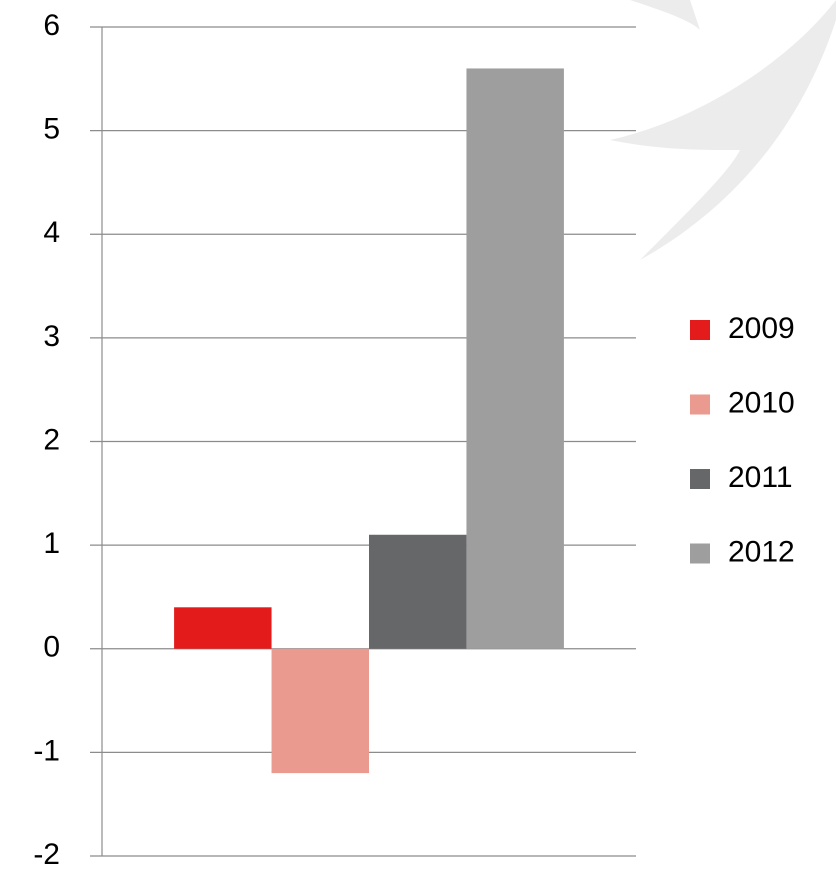 This screenshot has width=836, height=872. Describe the element at coordinates (760, 477) in the screenshot. I see `legend-label: 2011` at that location.